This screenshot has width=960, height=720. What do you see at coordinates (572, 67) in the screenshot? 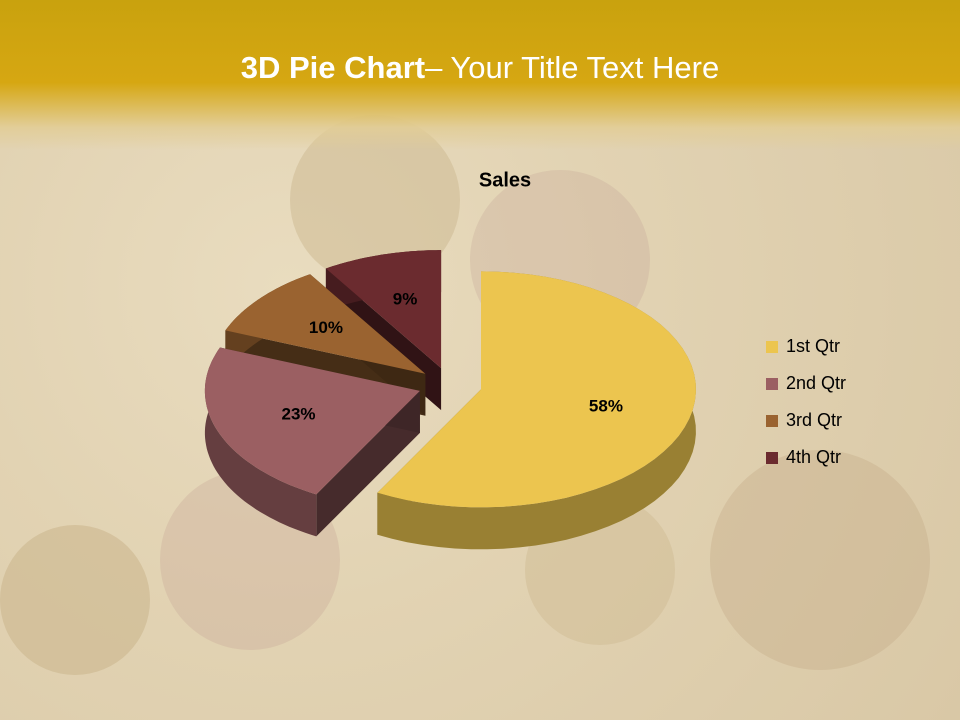
I see `title-rest: – Your Title Text Here` at bounding box center [572, 67].